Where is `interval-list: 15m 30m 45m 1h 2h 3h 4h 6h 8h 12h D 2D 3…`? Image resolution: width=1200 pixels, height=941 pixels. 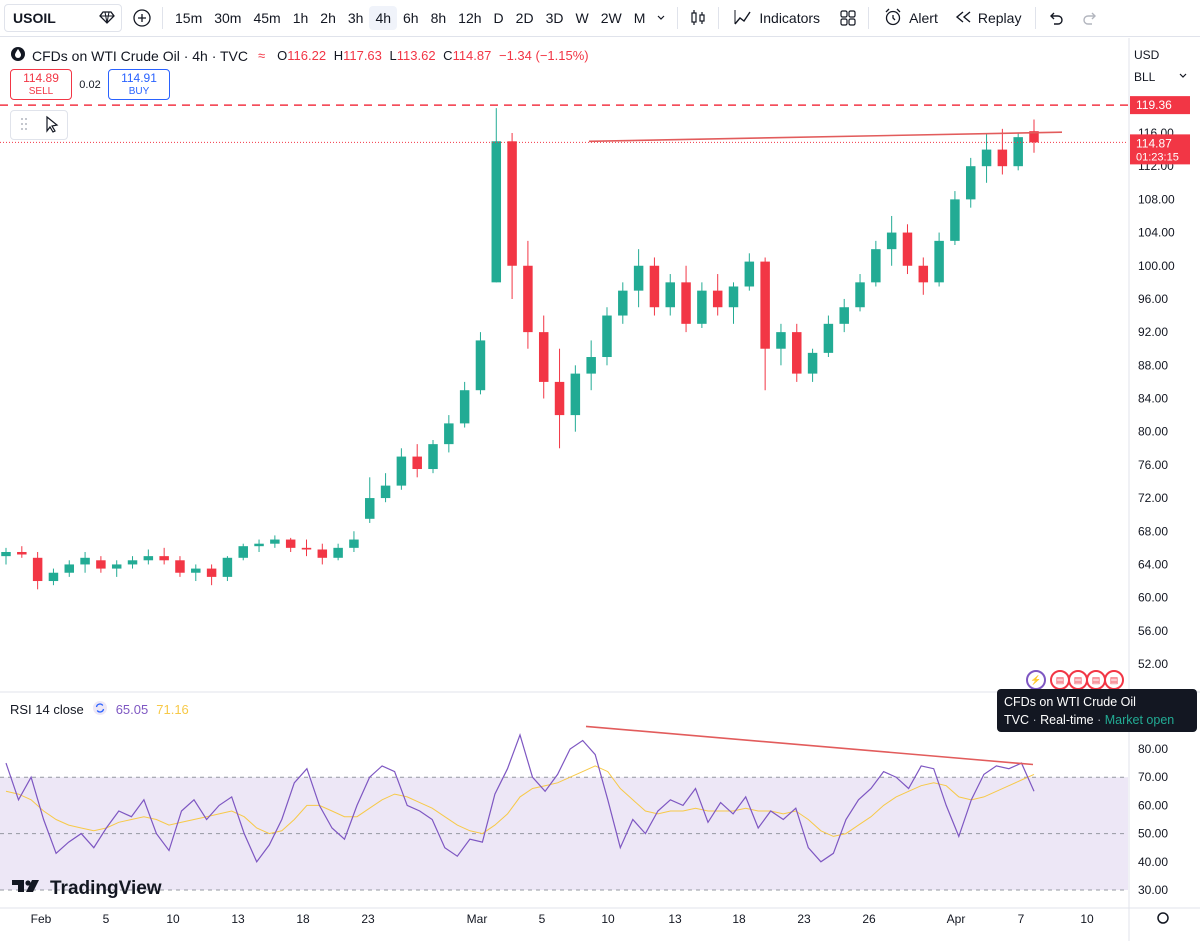 interval-list: 15m 30m 45m 1h 2h 3h 4h 6h 8h 12h D 2D 3… is located at coordinates (420, 18).